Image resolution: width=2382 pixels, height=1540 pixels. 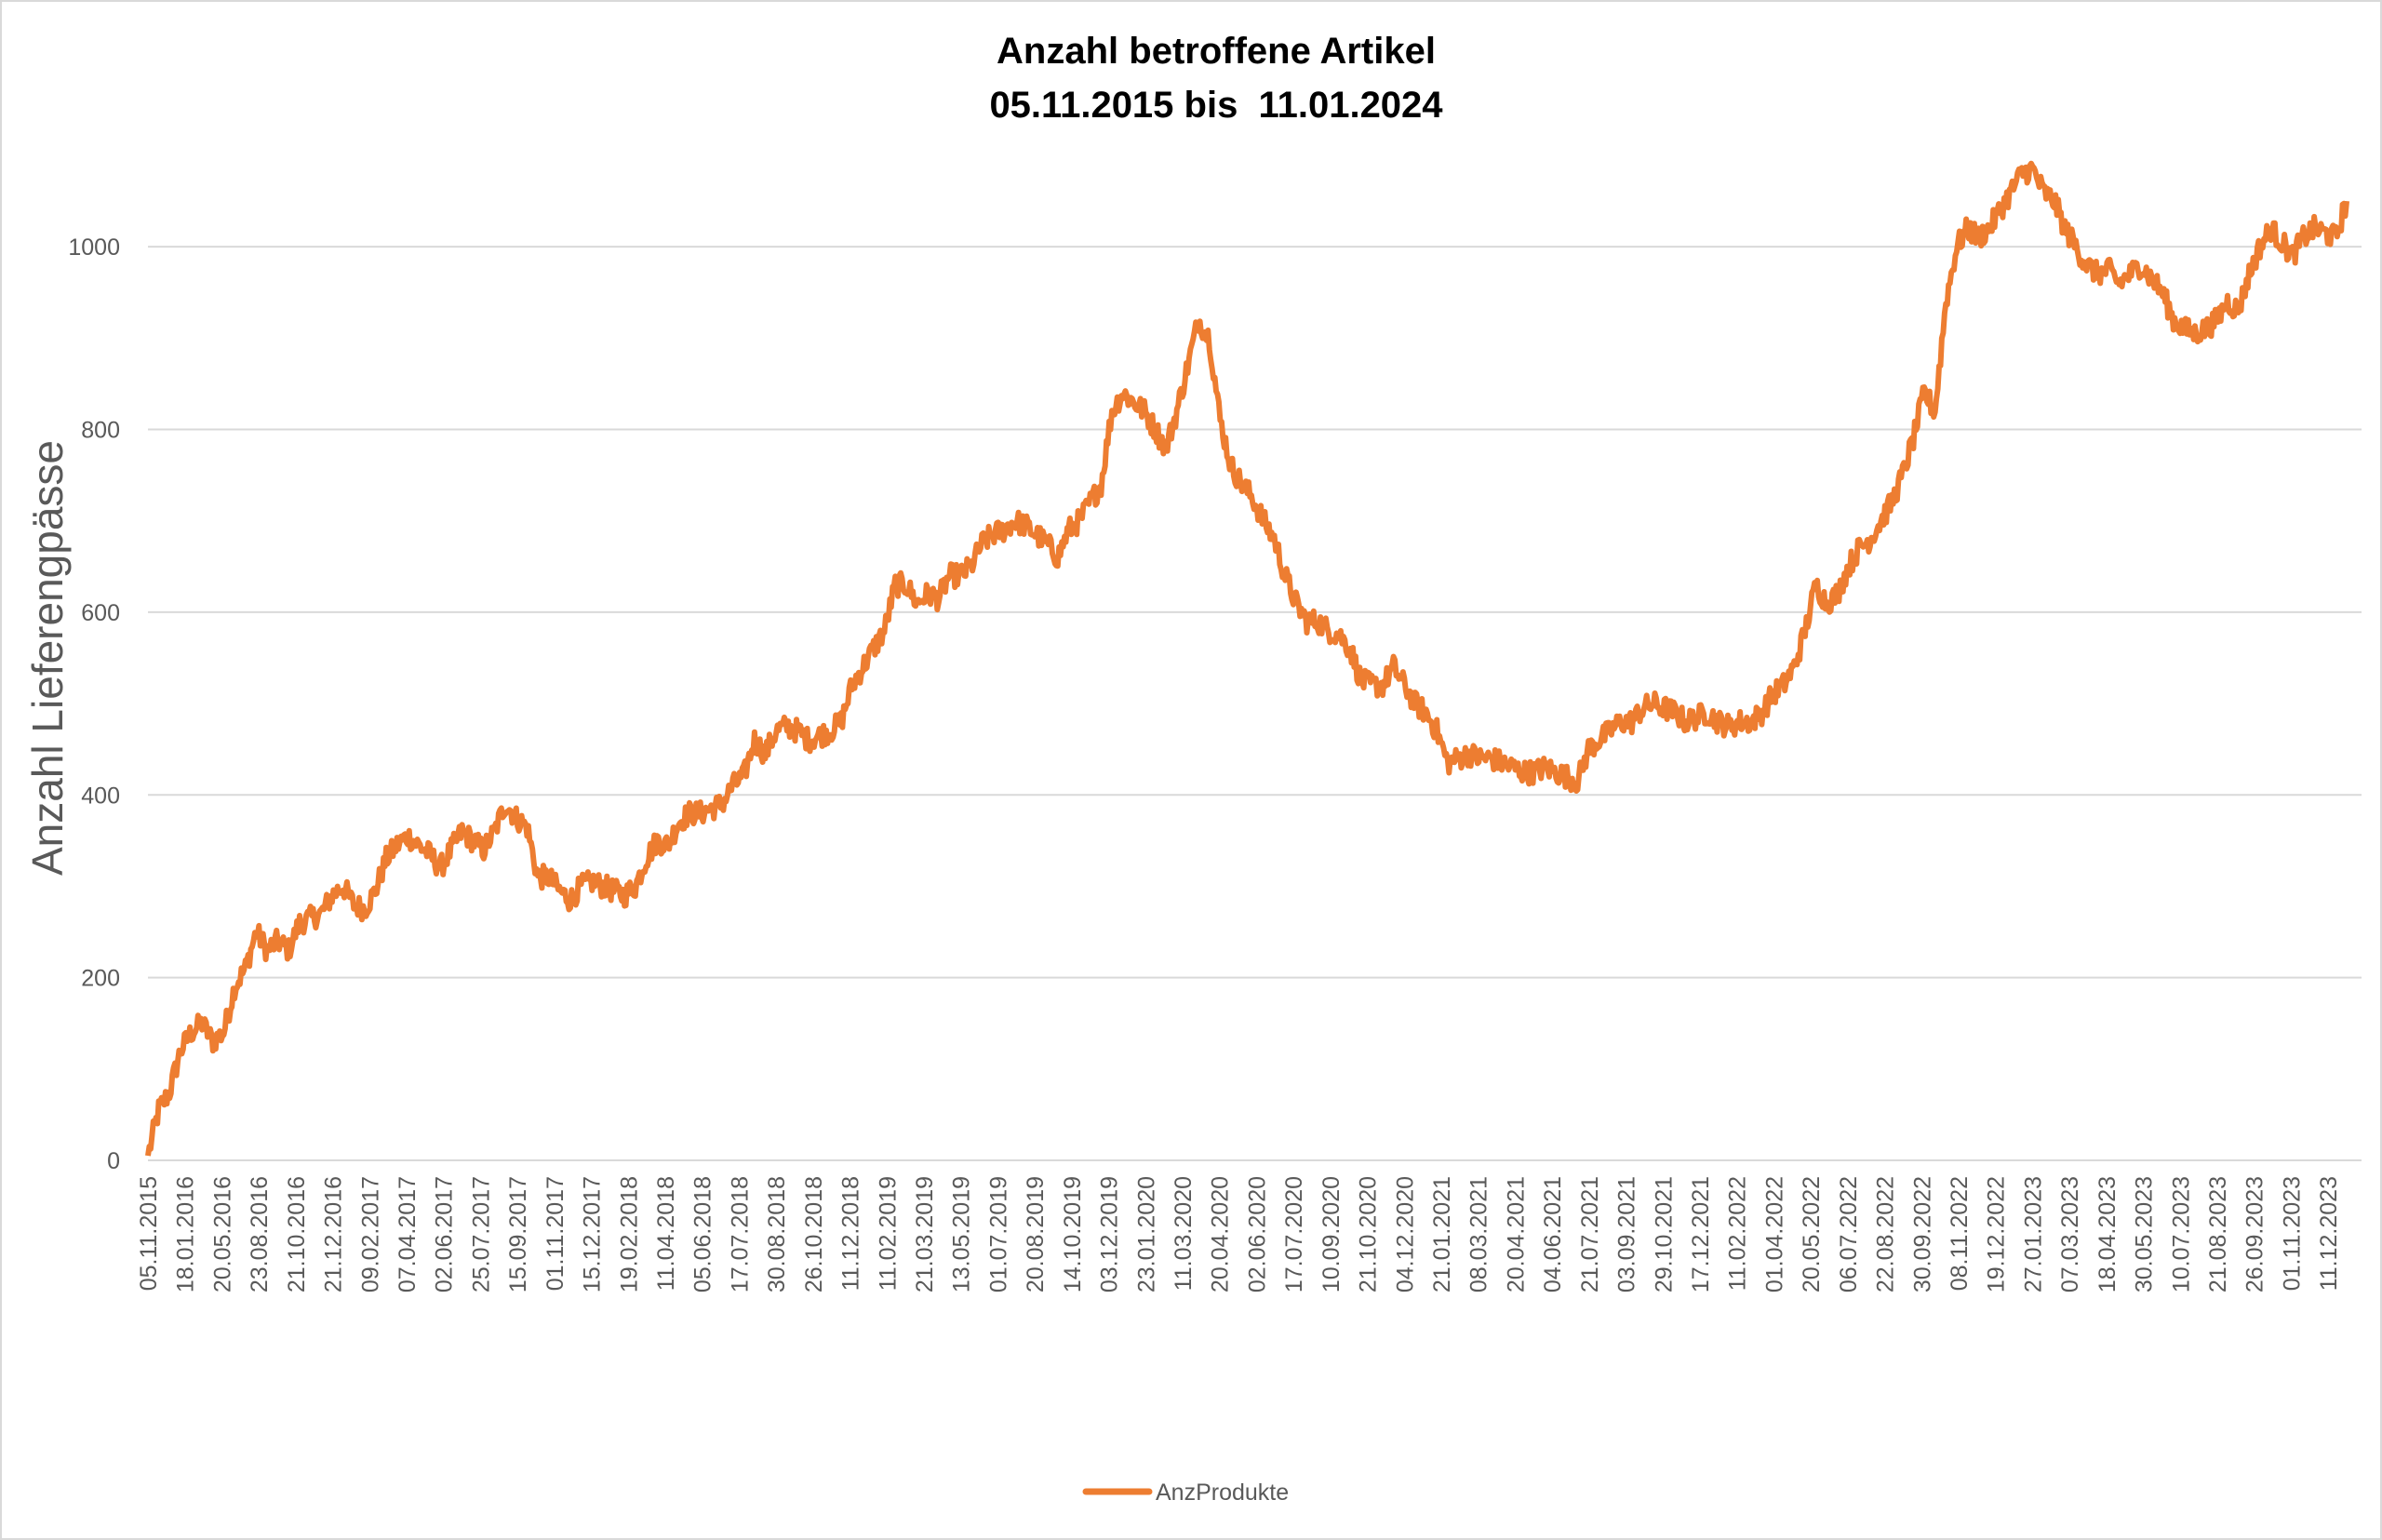 What do you see at coordinates (1369, 1234) in the screenshot?
I see `x-tick-label: 21.10.2020` at bounding box center [1369, 1234].